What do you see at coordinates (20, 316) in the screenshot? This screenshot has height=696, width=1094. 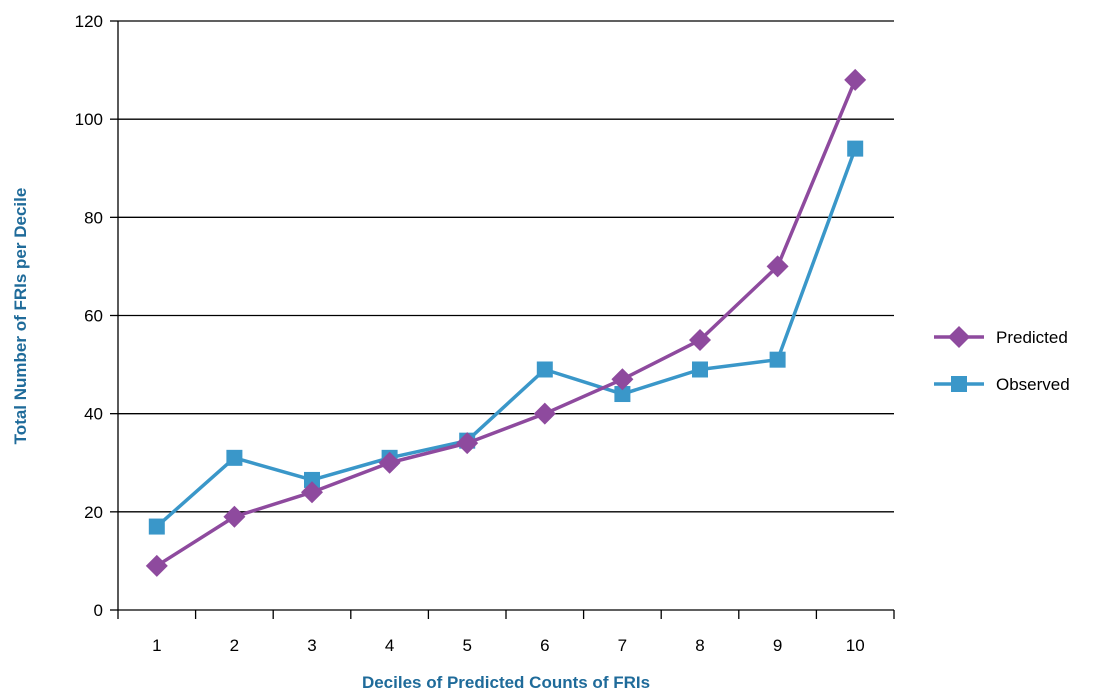 I see `y-axis-title: Total Number of FRIs per Decile` at bounding box center [20, 316].